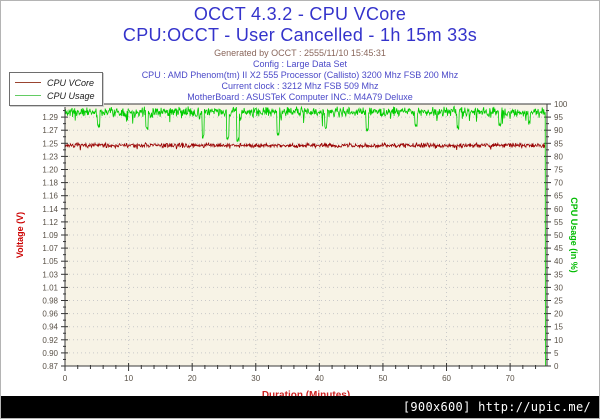 The width and height of the screenshot is (600, 419). I want to click on x-axis-tick-label: 10, so click(128, 378).